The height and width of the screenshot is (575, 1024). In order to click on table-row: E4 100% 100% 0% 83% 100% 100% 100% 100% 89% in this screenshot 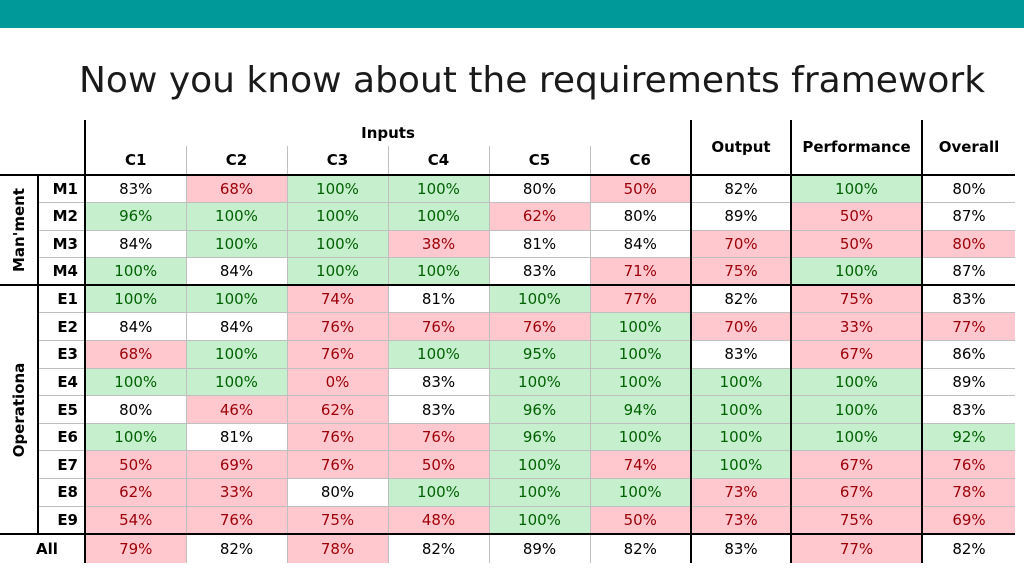, I will do `click(507, 382)`.